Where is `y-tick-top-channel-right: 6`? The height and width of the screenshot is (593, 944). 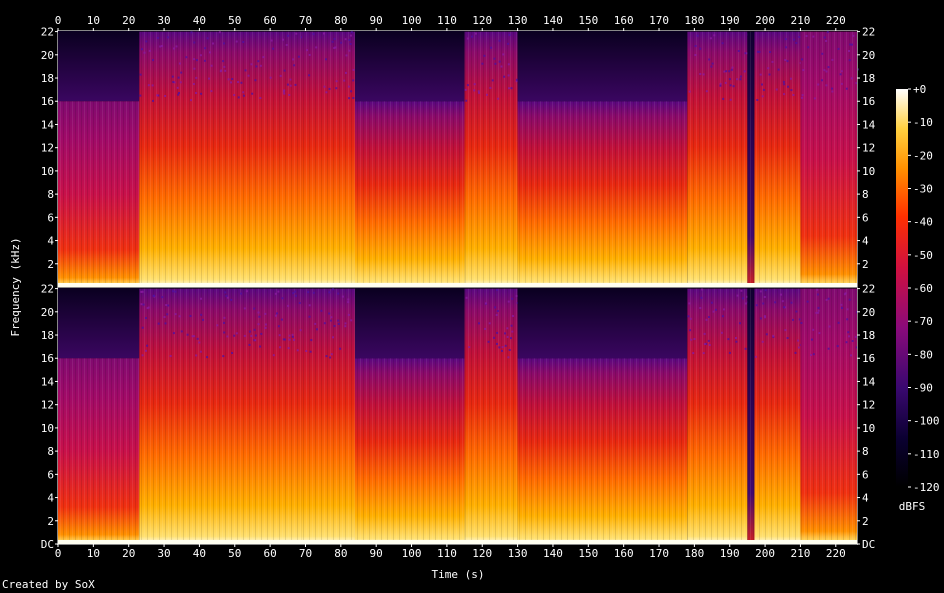
y-tick-top-channel-right: 6 is located at coordinates (865, 217).